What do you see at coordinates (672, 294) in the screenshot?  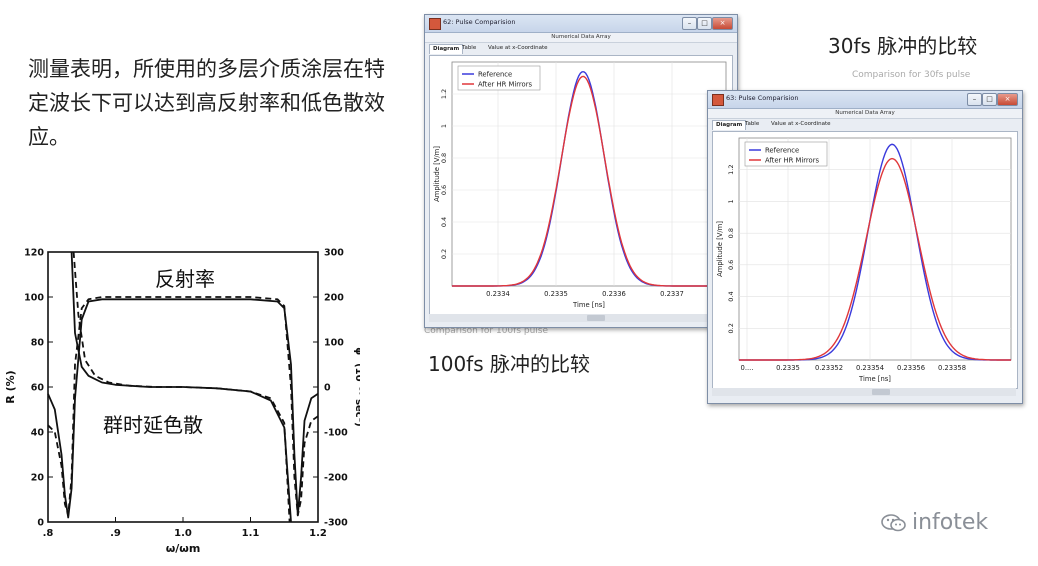 I see `x-tick-label: 0.2337` at bounding box center [672, 294].